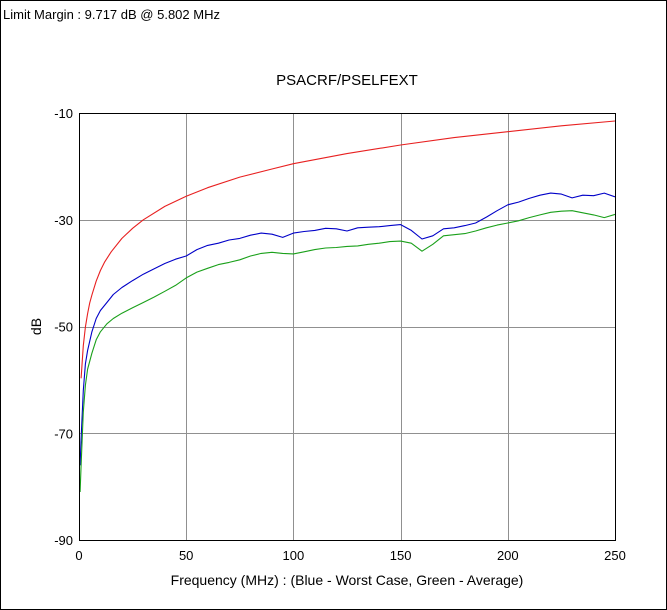  What do you see at coordinates (401, 555) in the screenshot?
I see `x-tick-label: 150` at bounding box center [401, 555].